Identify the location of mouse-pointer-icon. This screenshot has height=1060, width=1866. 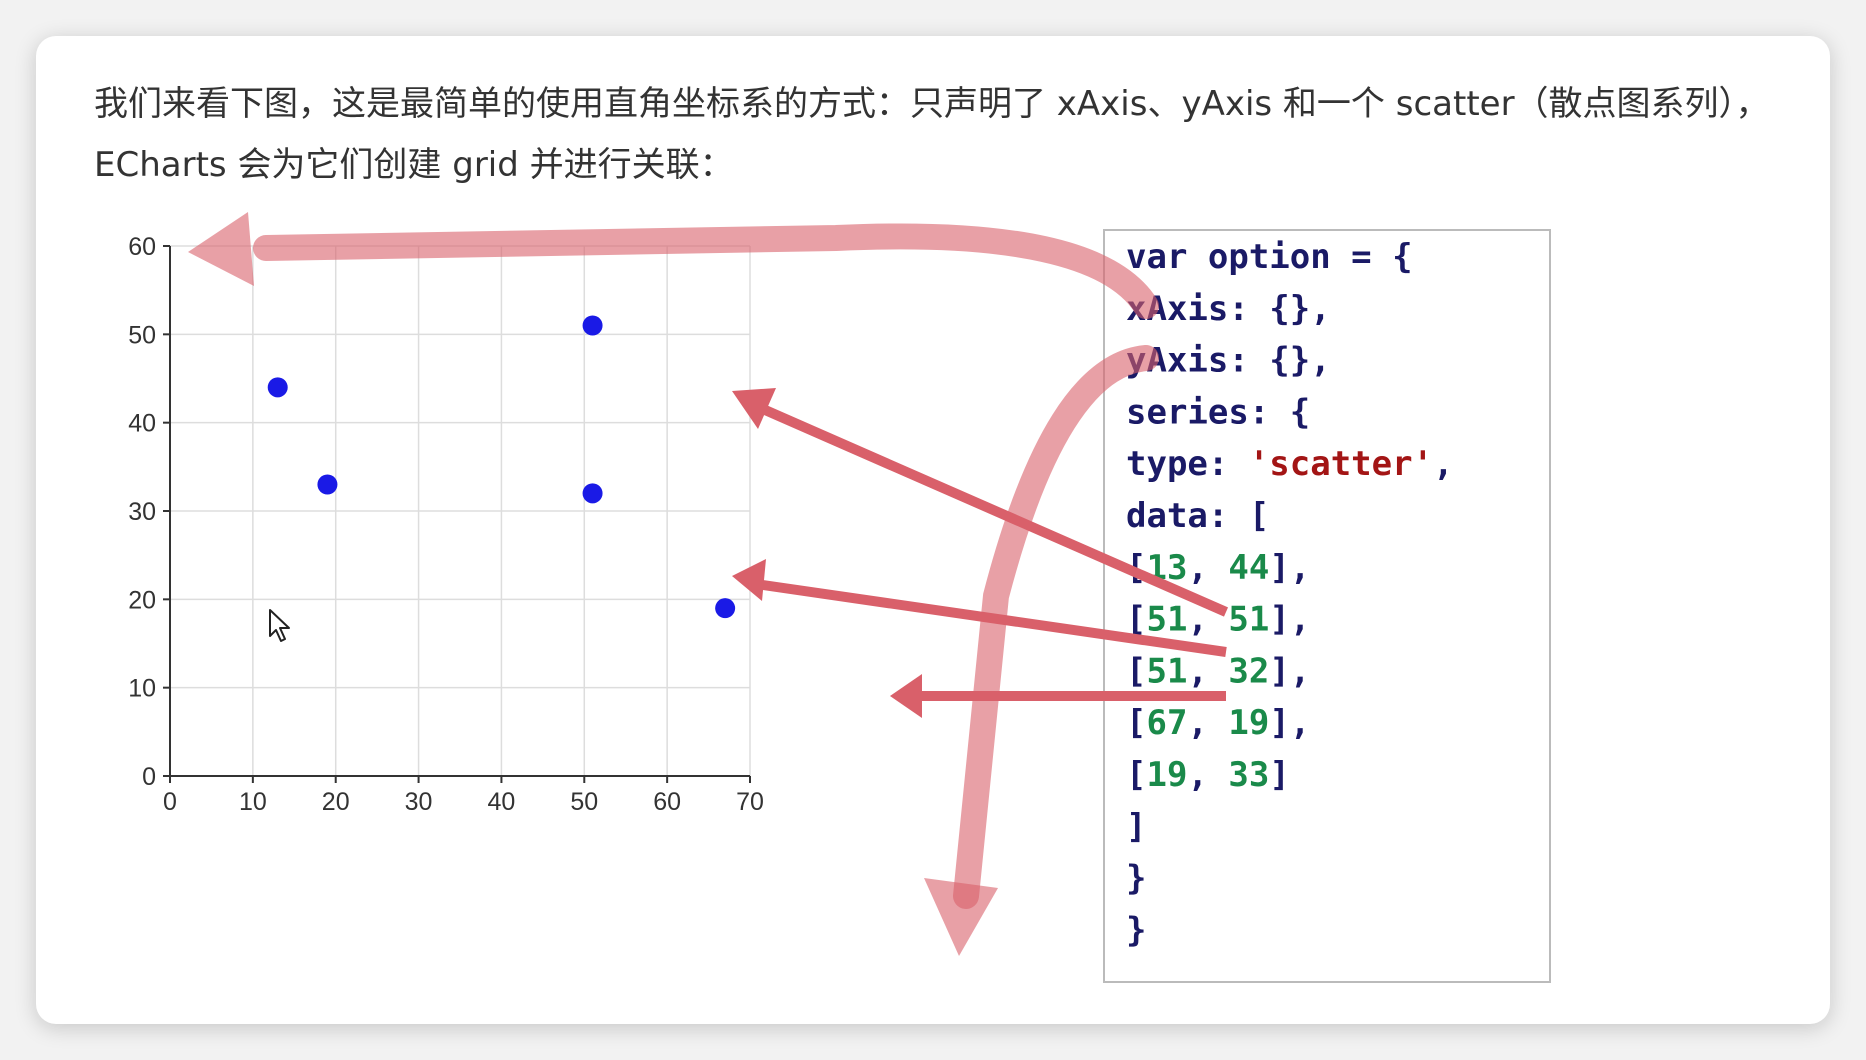
(279, 625).